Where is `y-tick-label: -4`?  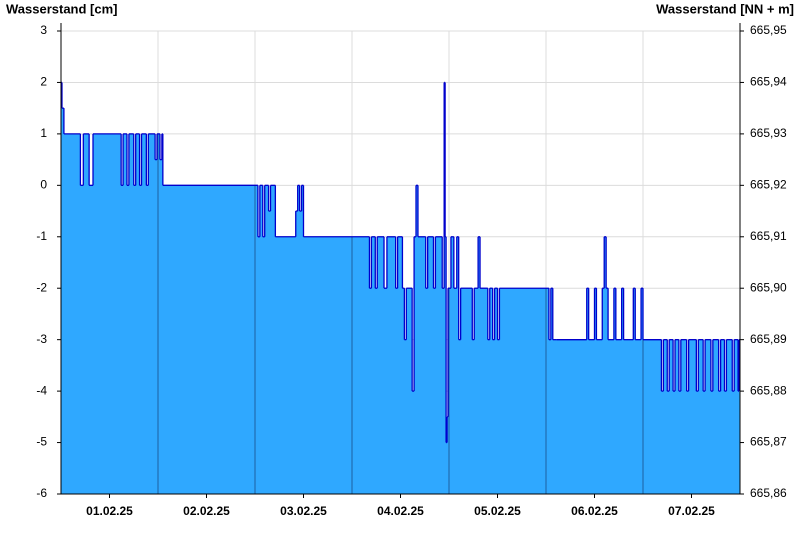 y-tick-label: -4 is located at coordinates (41, 390).